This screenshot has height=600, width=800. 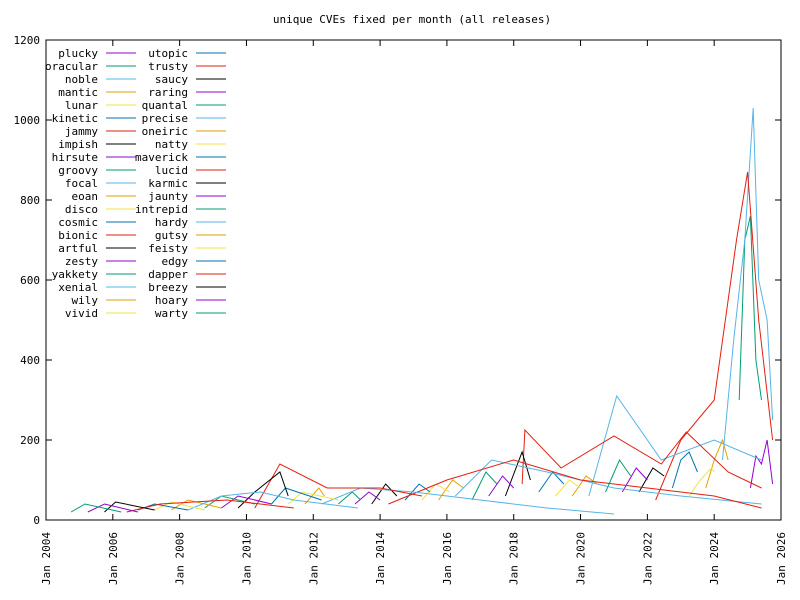 I want to click on legend-label-raring: raring, so click(x=168, y=92).